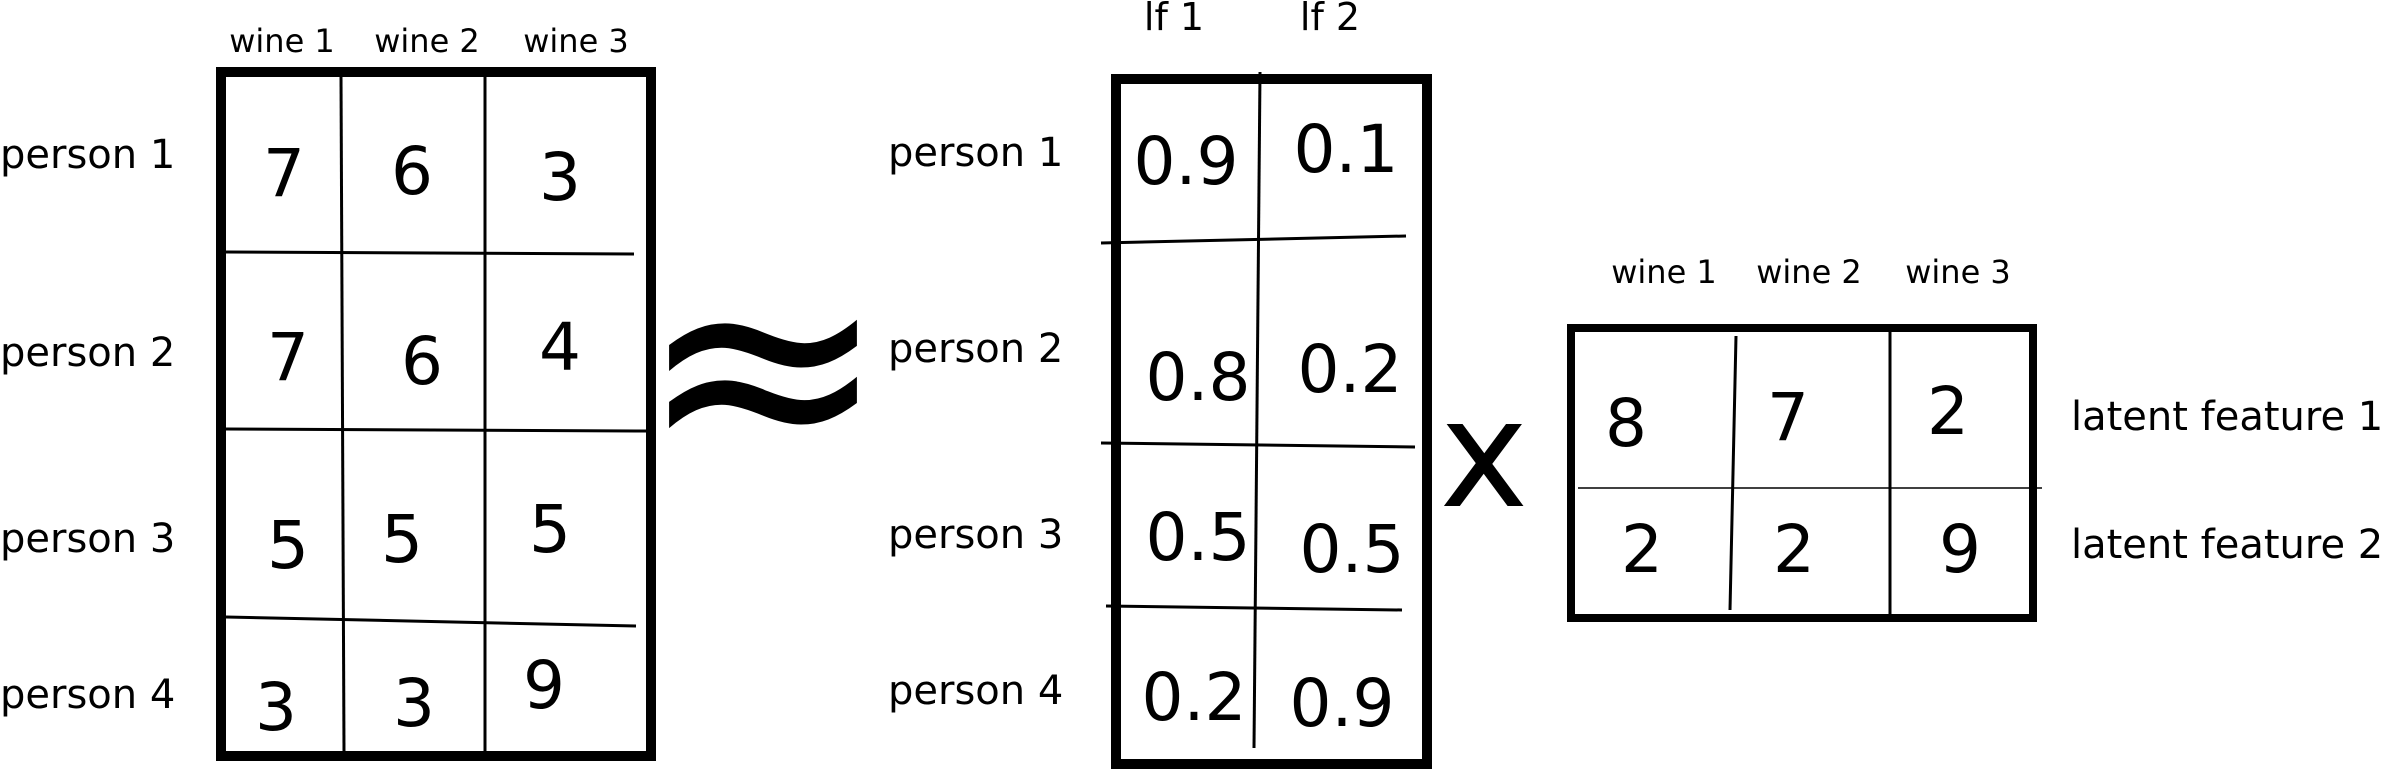 The height and width of the screenshot is (771, 2393). I want to click on person-factor-cell: 0.8, so click(1198, 377).